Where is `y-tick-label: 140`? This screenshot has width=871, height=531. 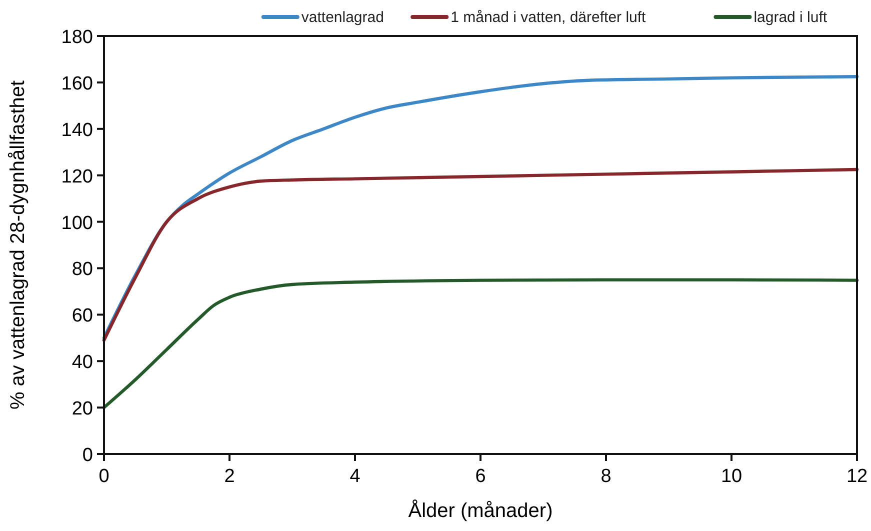
y-tick-label: 140 is located at coordinates (77, 130).